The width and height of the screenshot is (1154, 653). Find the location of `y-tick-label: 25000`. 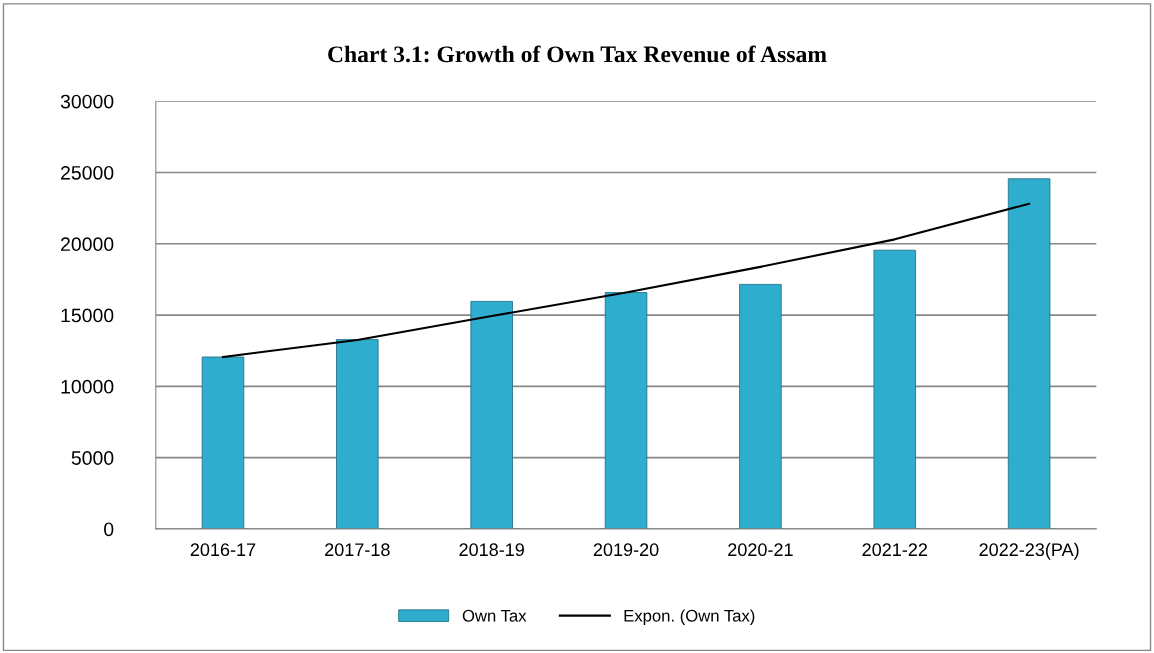

y-tick-label: 25000 is located at coordinates (87, 172).